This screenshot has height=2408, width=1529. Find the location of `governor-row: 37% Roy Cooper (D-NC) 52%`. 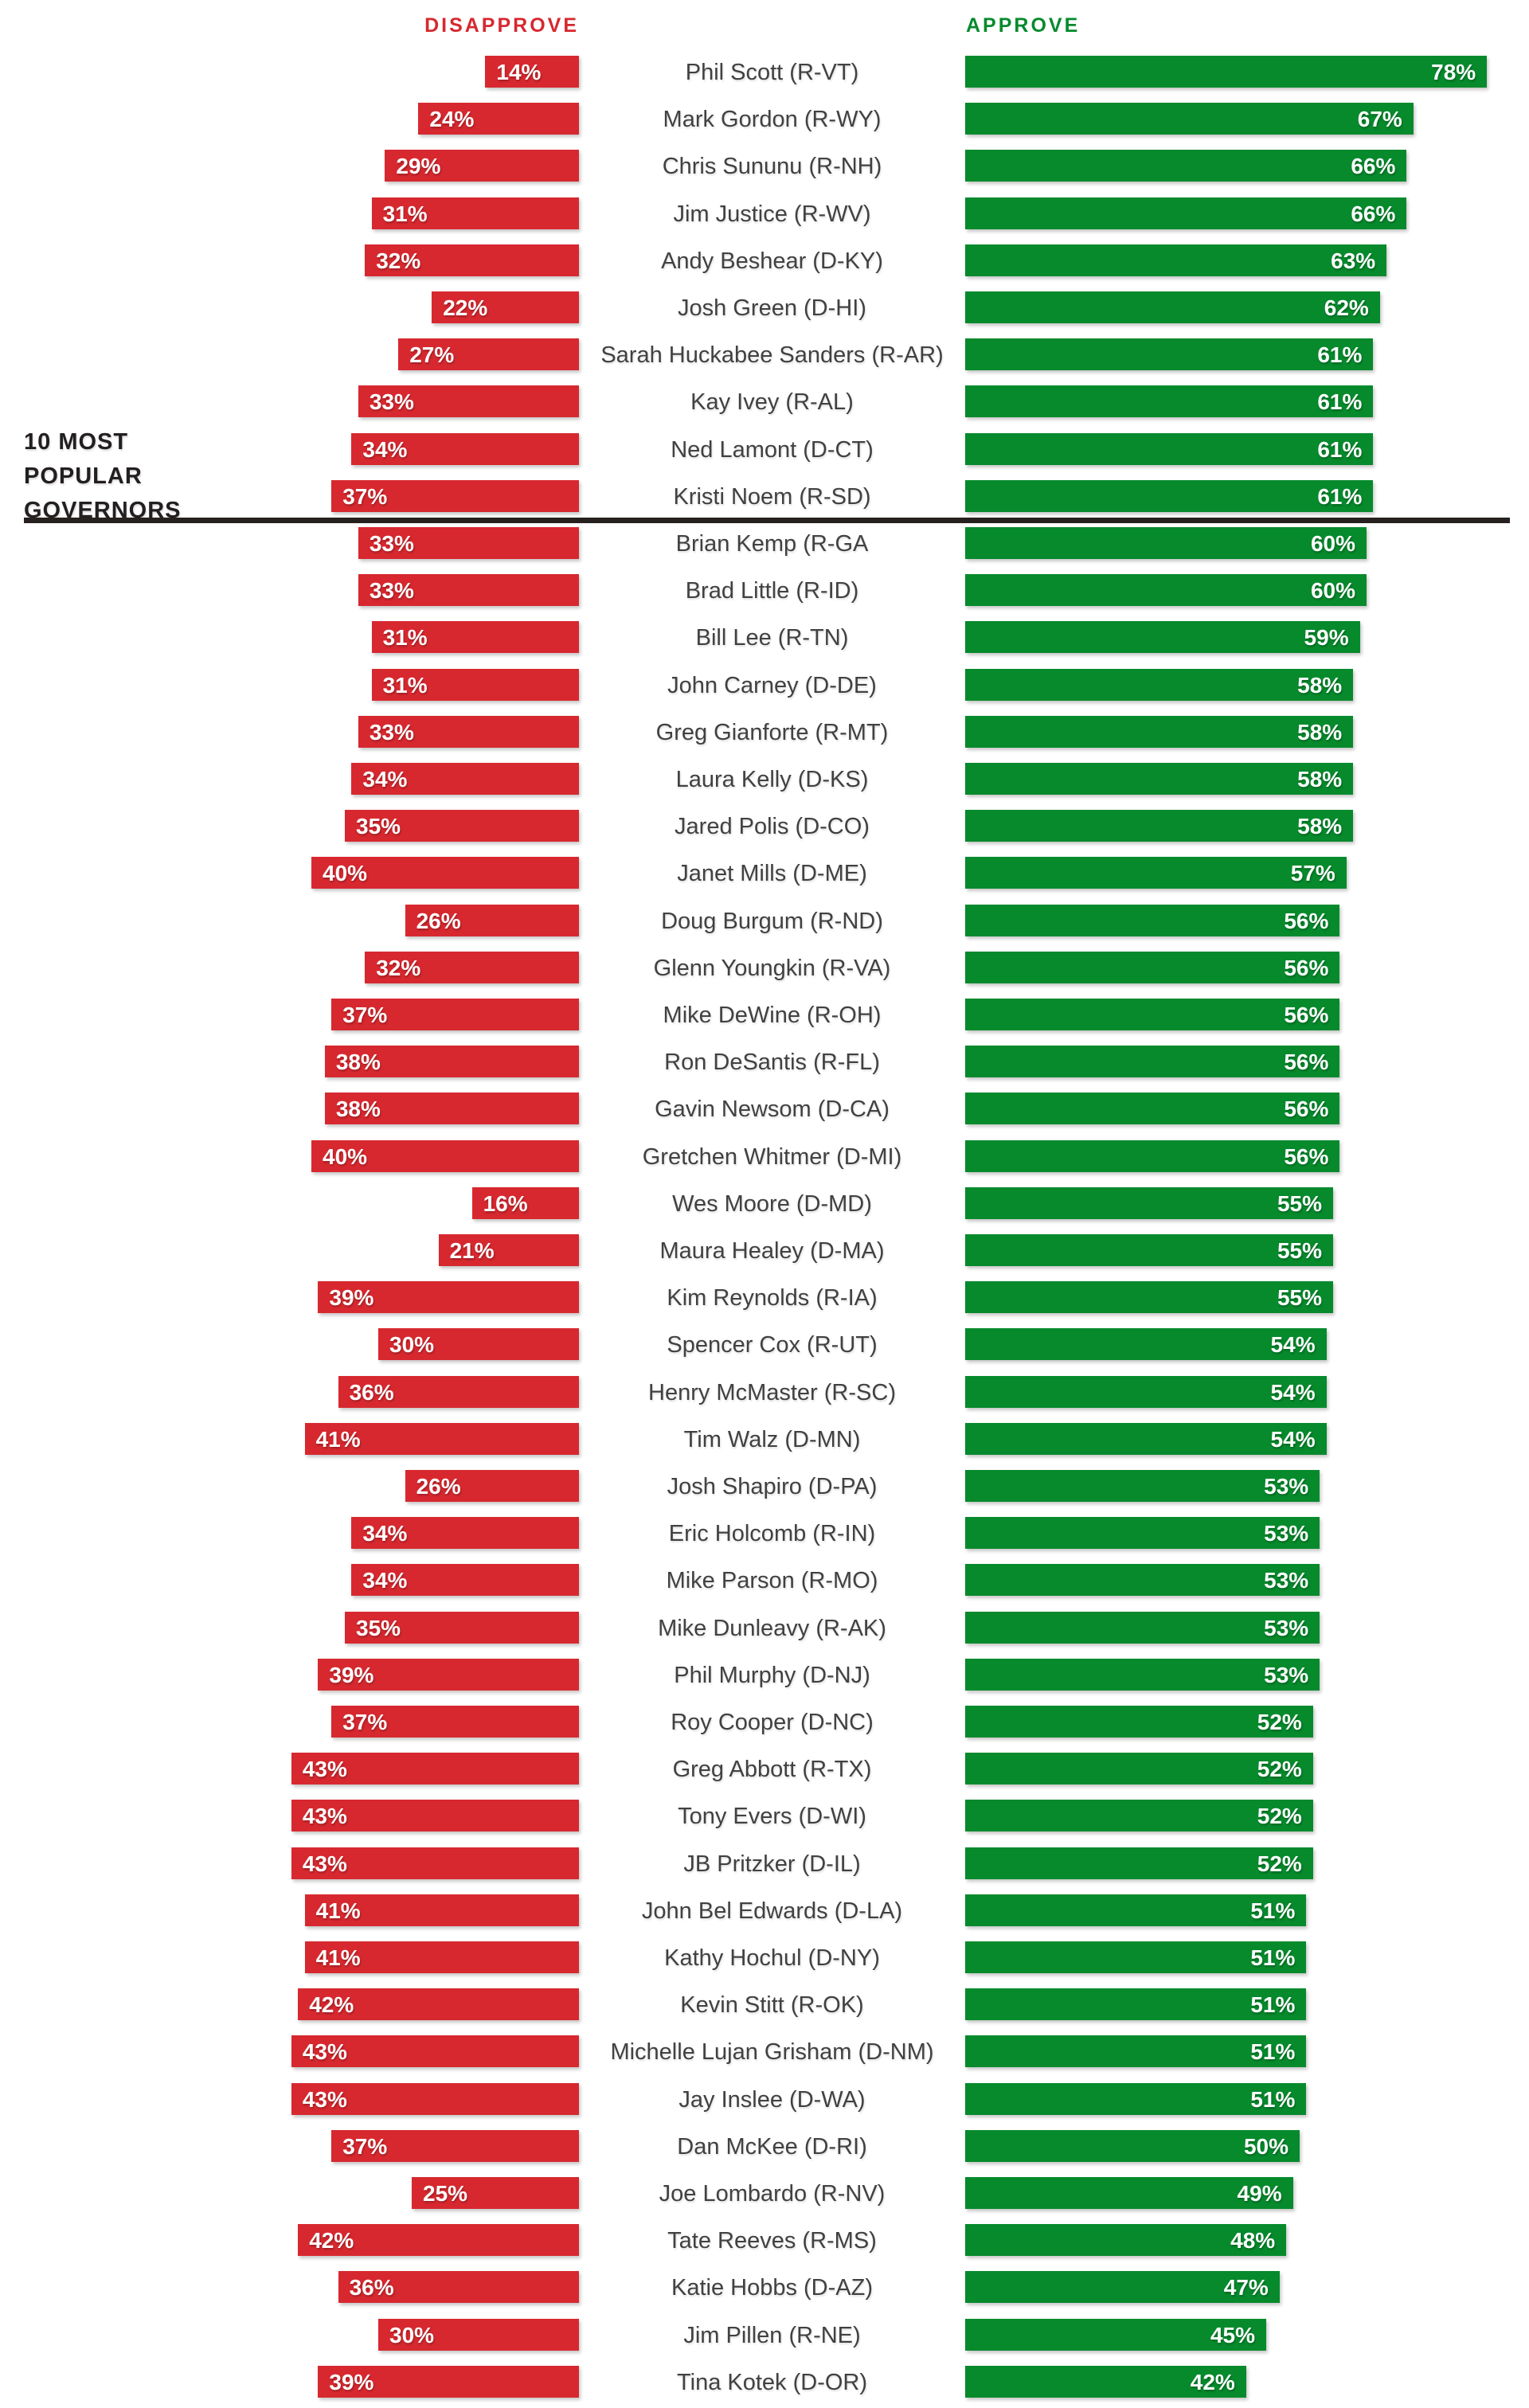

governor-row: 37% Roy Cooper (D-NC) 52% is located at coordinates (764, 1722).